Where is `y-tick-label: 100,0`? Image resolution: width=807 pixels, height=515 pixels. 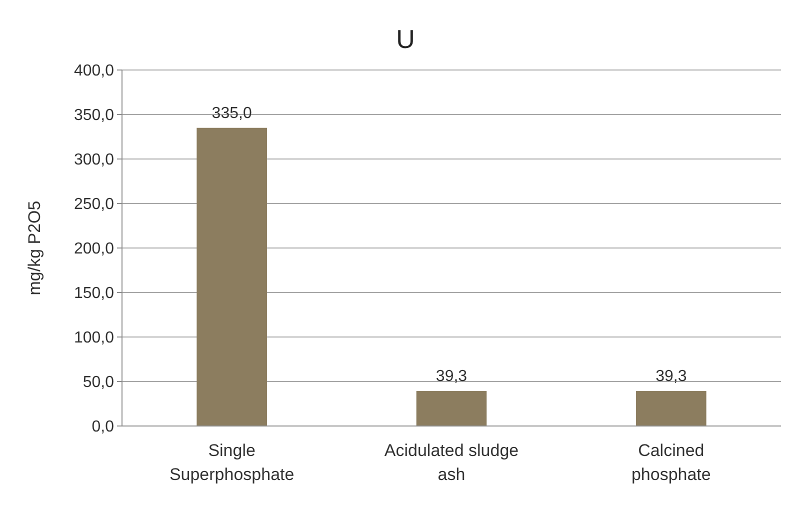 y-tick-label: 100,0 is located at coordinates (94, 338).